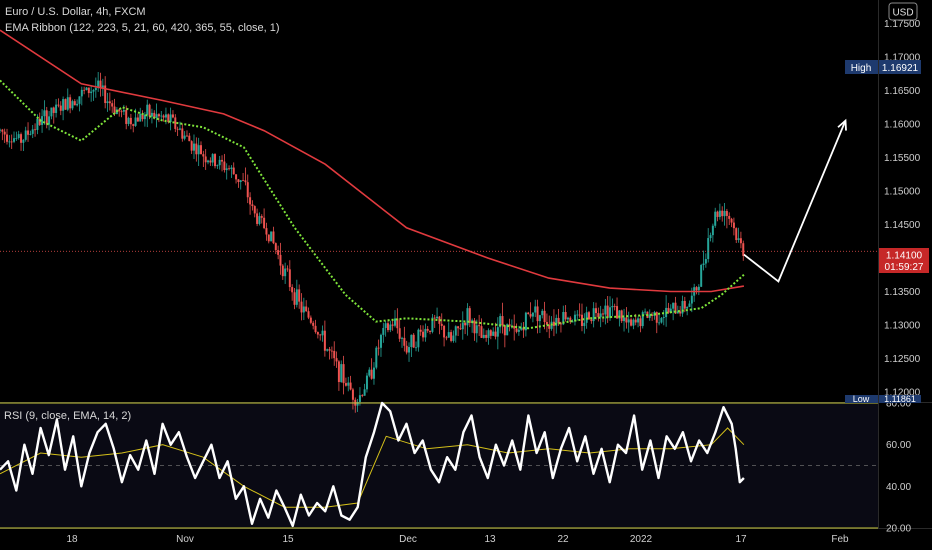 This screenshot has width=932, height=550. Describe the element at coordinates (902, 158) in the screenshot. I see `price-tick-label: 1.15500` at that location.